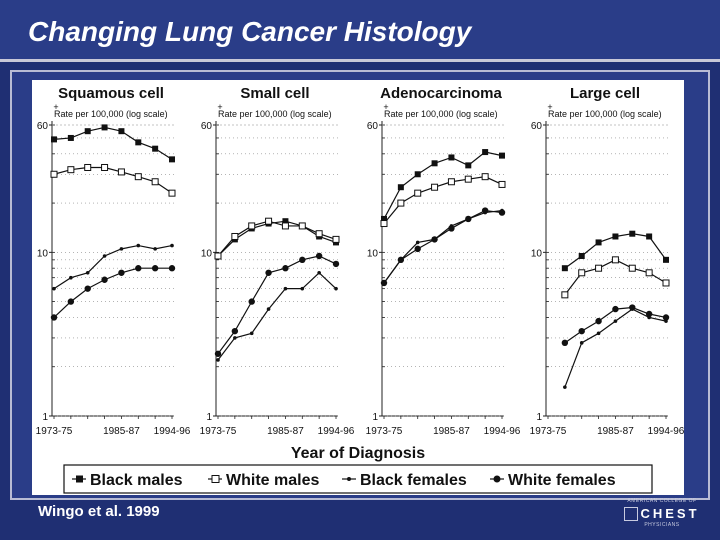 The width and height of the screenshot is (720, 540). What do you see at coordinates (274, 93) in the screenshot?
I see `panel-title: Small cell` at bounding box center [274, 93].